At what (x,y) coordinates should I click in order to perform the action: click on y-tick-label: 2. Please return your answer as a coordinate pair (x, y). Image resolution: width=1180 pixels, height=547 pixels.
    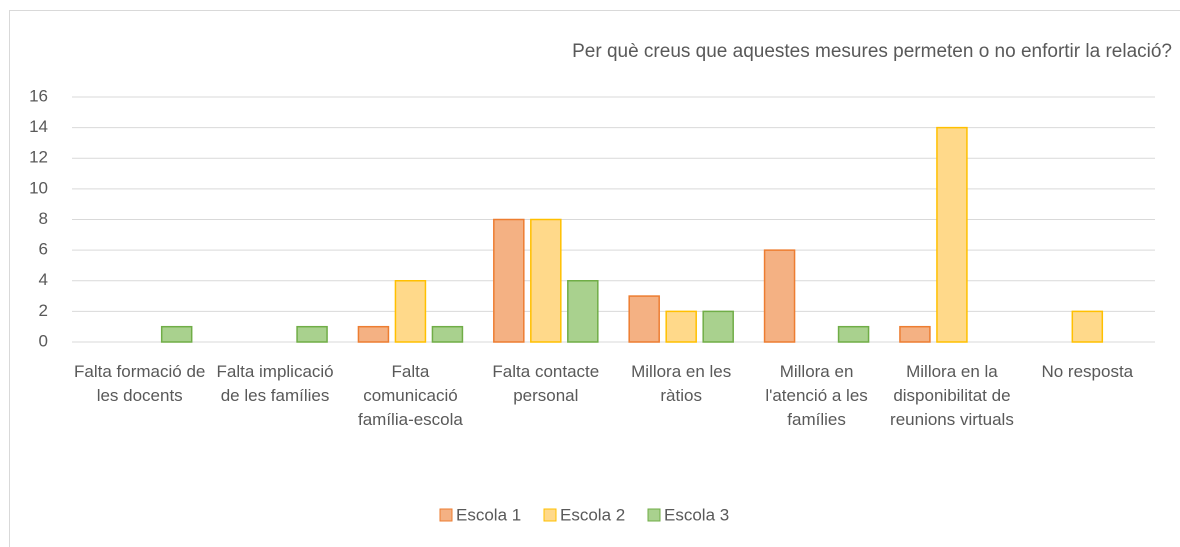
    Looking at the image, I should click on (43, 310).